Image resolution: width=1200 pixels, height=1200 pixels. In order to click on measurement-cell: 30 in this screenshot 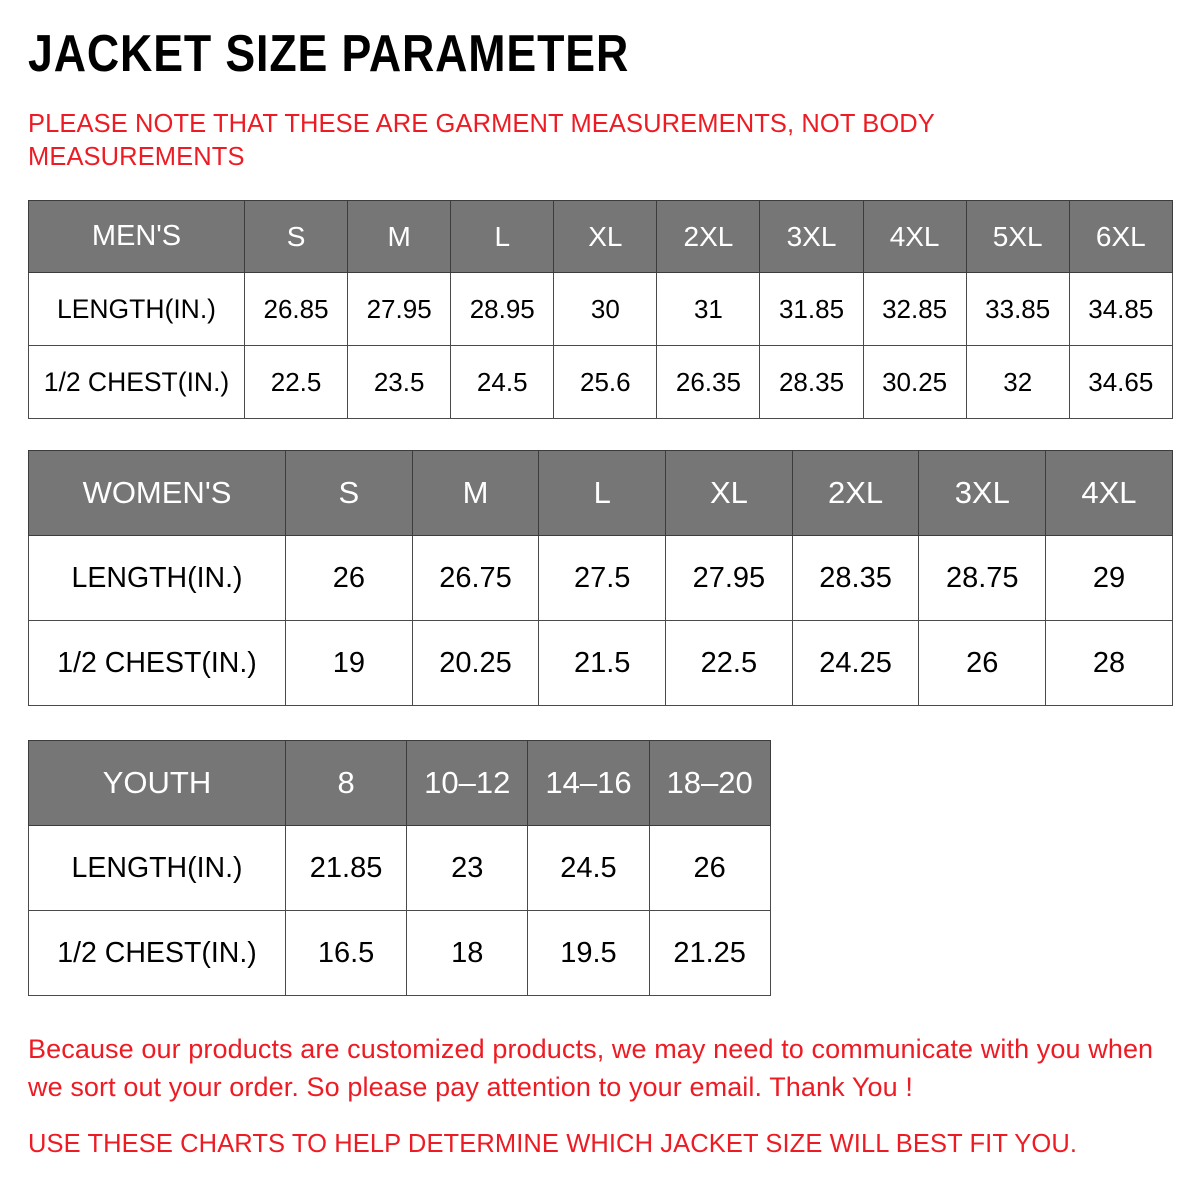, I will do `click(605, 309)`.